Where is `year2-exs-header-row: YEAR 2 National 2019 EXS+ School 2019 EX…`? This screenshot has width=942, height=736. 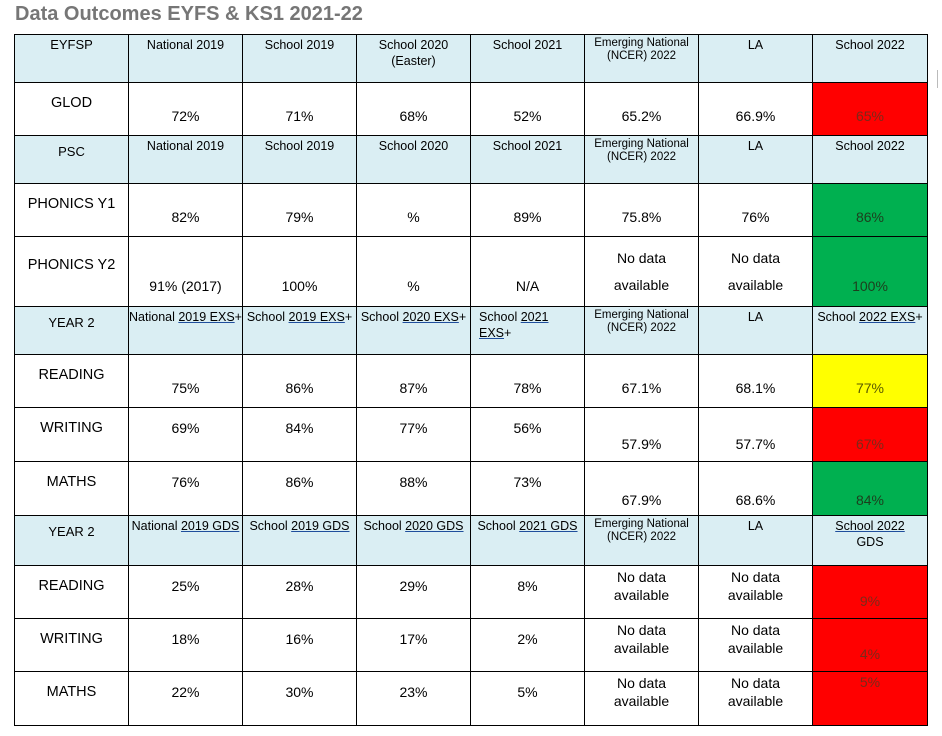
year2-exs-header-row: YEAR 2 National 2019 EXS+ School 2019 EX… is located at coordinates (471, 330).